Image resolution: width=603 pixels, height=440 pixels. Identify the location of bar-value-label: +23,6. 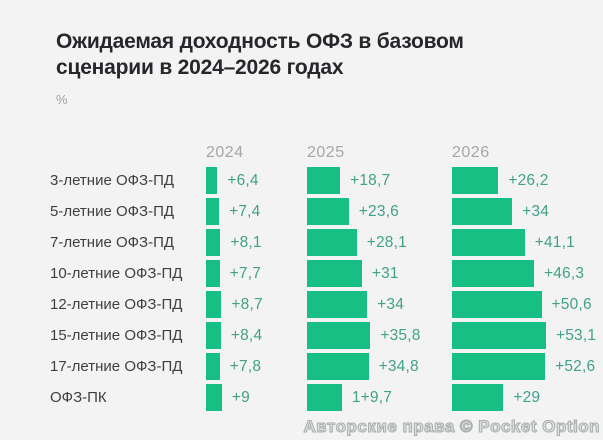
(378, 211).